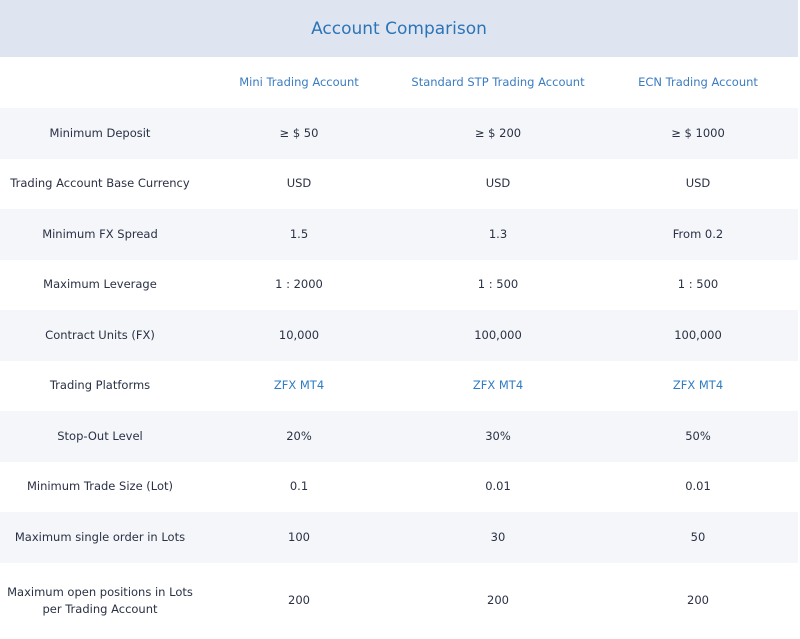  What do you see at coordinates (698, 435) in the screenshot?
I see `value-cell: 50%` at bounding box center [698, 435].